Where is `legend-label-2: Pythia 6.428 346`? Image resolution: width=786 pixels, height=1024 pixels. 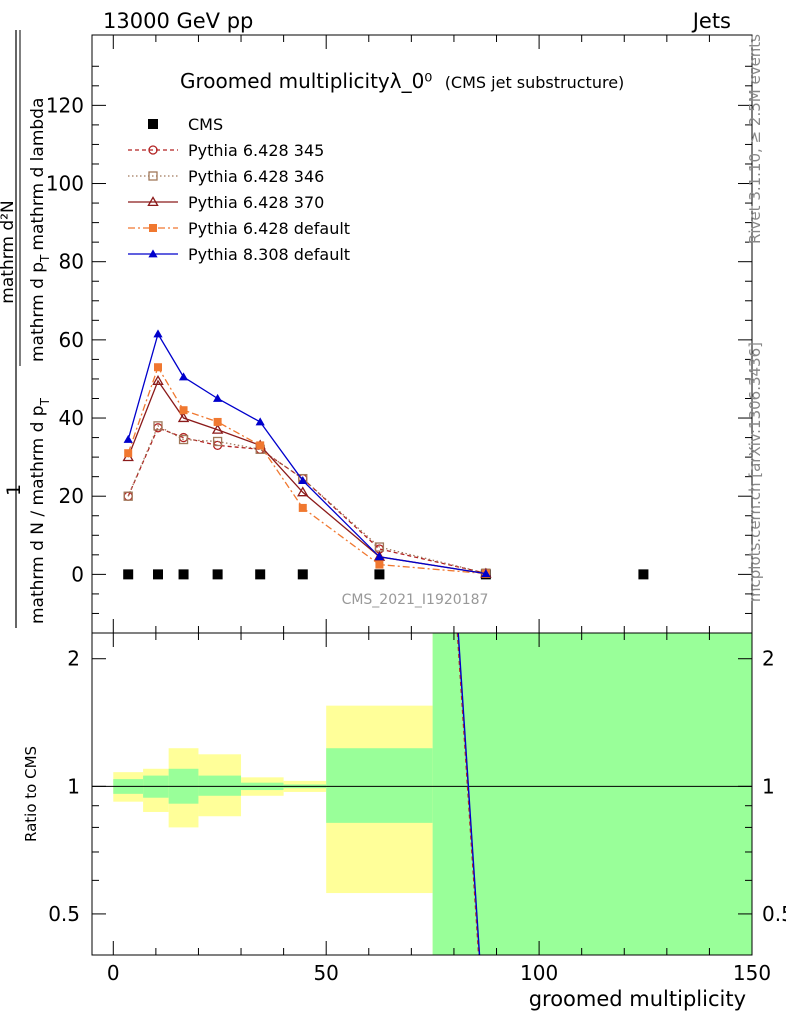
legend-label-2: Pythia 6.428 346 is located at coordinates (256, 176).